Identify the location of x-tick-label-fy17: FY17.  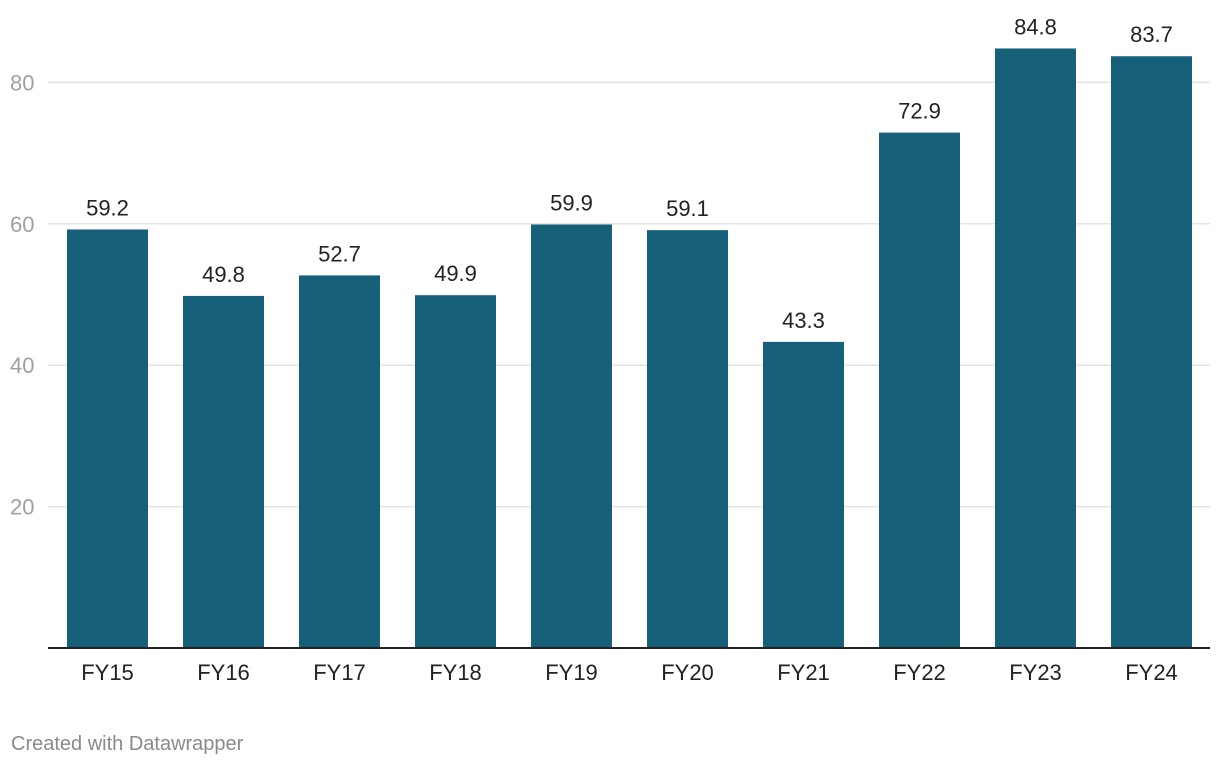
(339, 672).